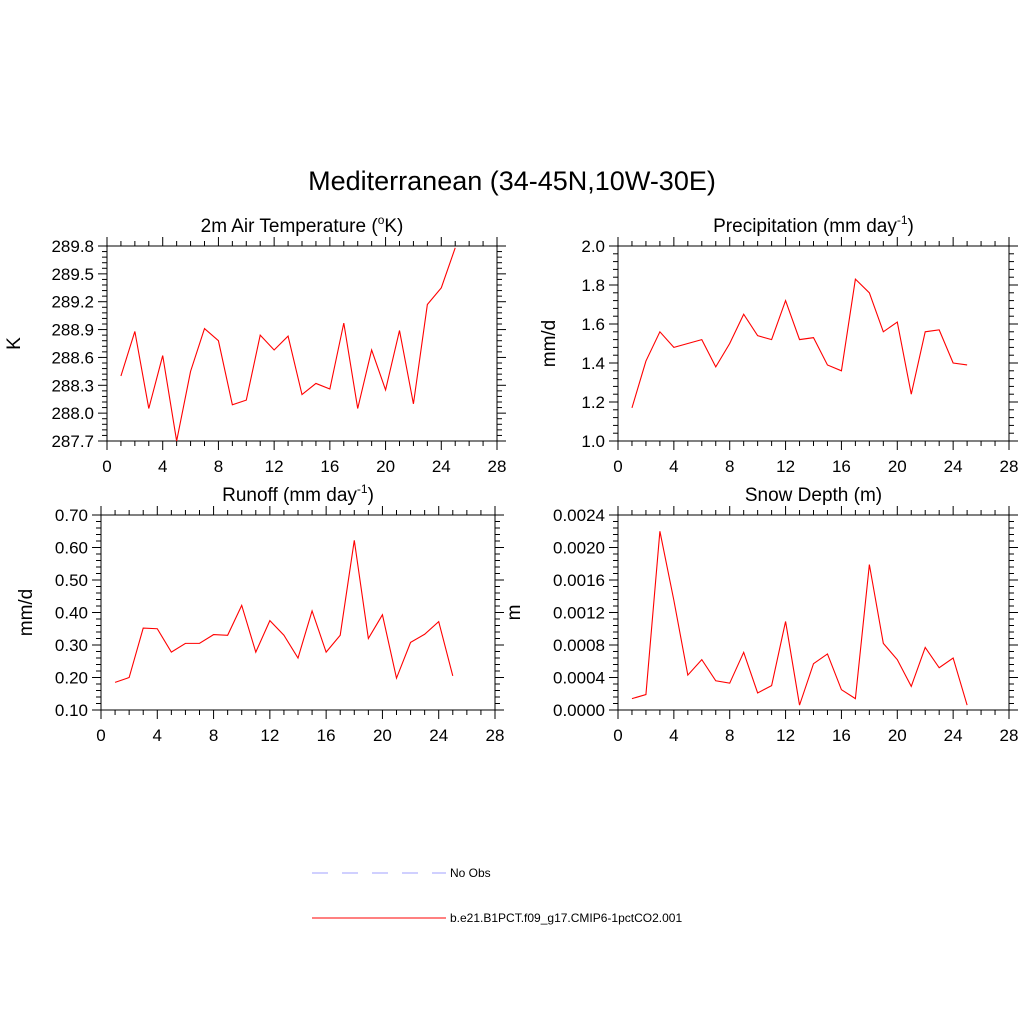  What do you see at coordinates (579, 678) in the screenshot?
I see `y-tick-label: 0.0004` at bounding box center [579, 678].